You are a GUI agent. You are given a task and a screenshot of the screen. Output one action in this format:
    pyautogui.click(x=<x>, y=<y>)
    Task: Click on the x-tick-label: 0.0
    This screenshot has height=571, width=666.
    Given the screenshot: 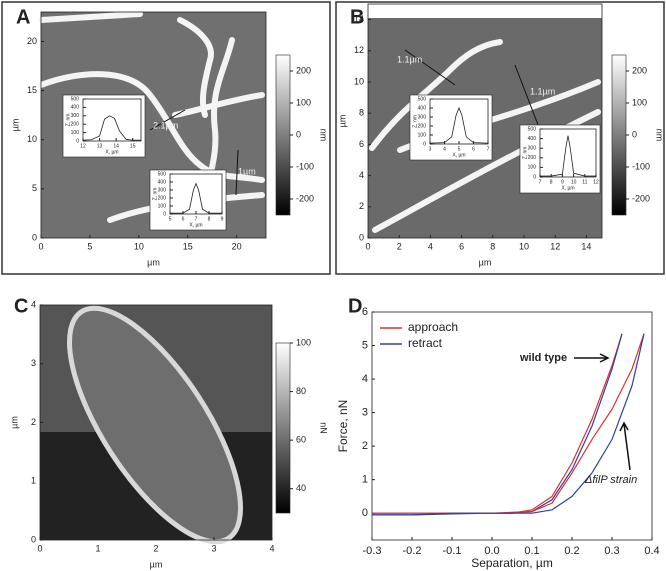 What is the action you would take?
    pyautogui.click(x=491, y=551)
    